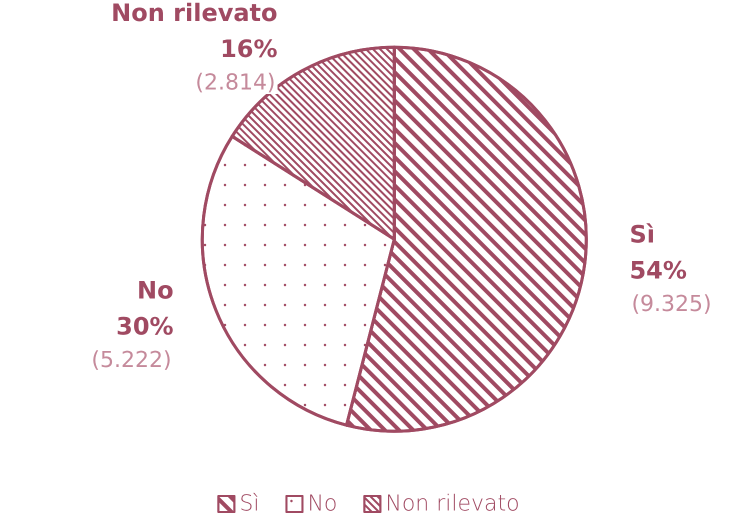 This screenshot has height=520, width=737. I want to click on data-label: 54% (9.325), so click(670, 286).